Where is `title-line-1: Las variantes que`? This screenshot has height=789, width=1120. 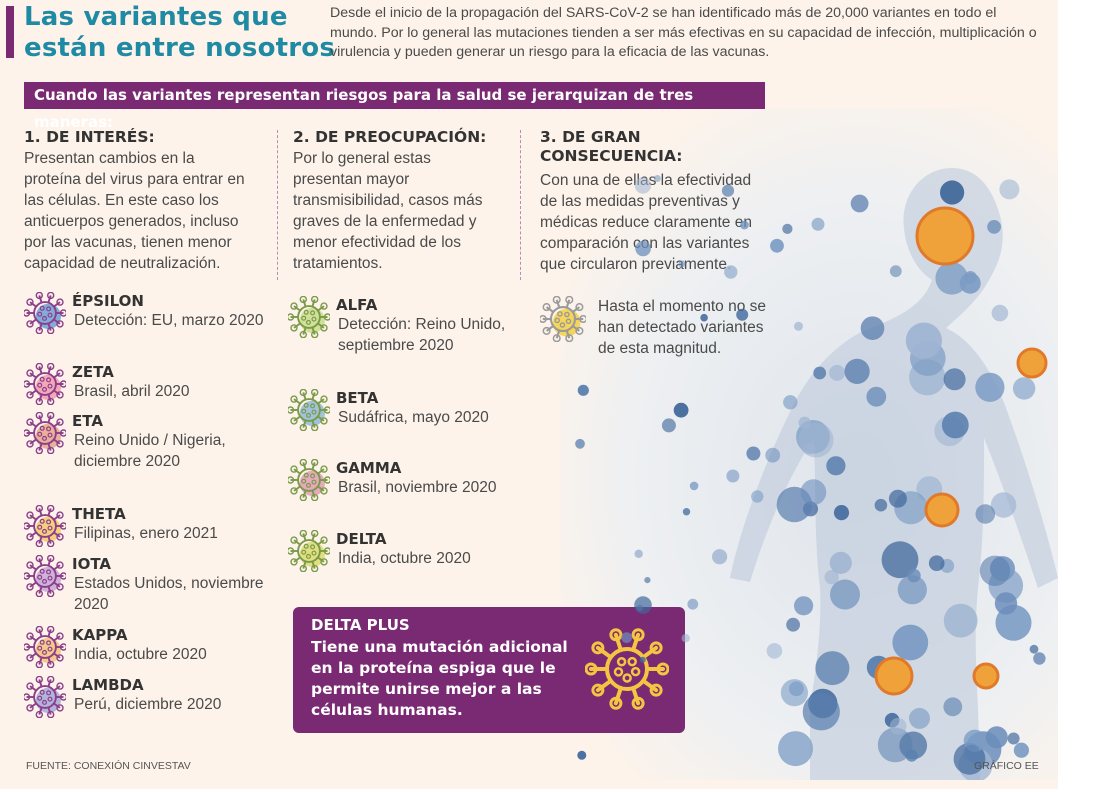 title-line-1: Las variantes que is located at coordinates (156, 17).